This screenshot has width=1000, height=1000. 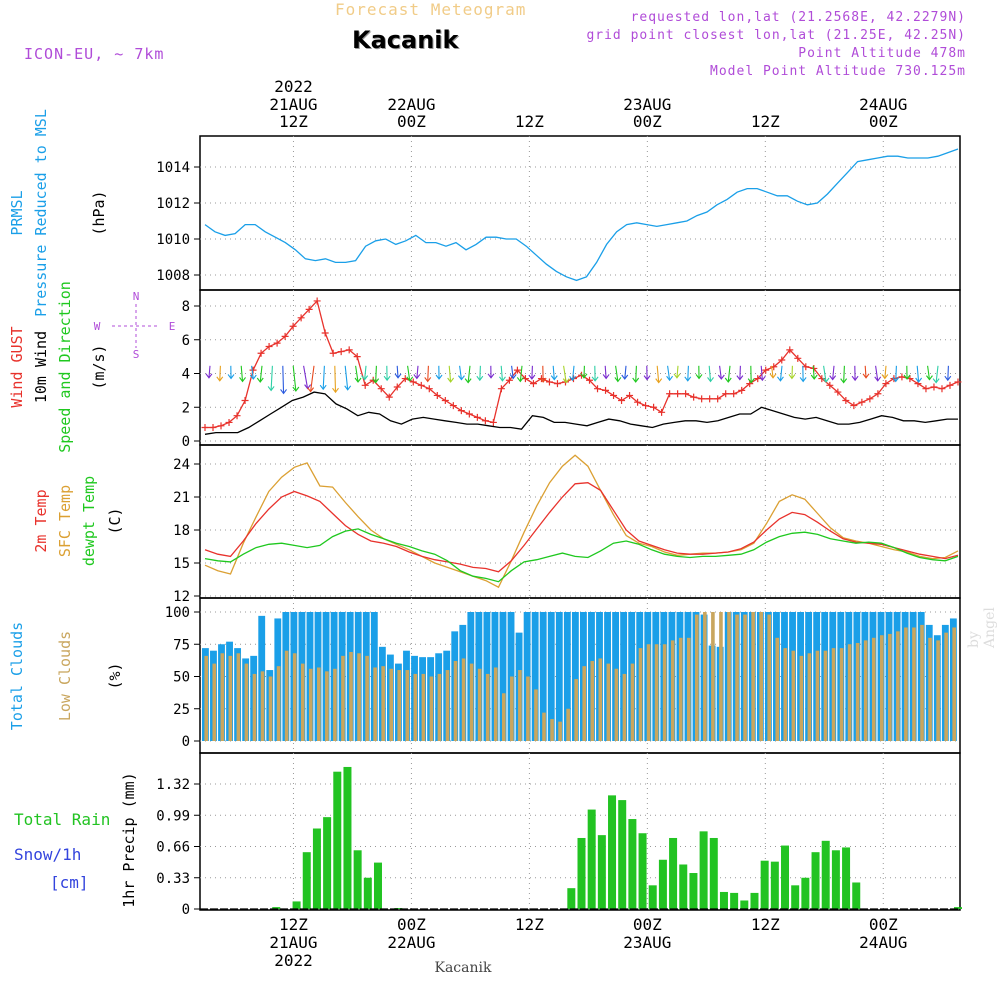 What do you see at coordinates (173, 204) in the screenshot?
I see `y-tick-label: 1012` at bounding box center [173, 204].